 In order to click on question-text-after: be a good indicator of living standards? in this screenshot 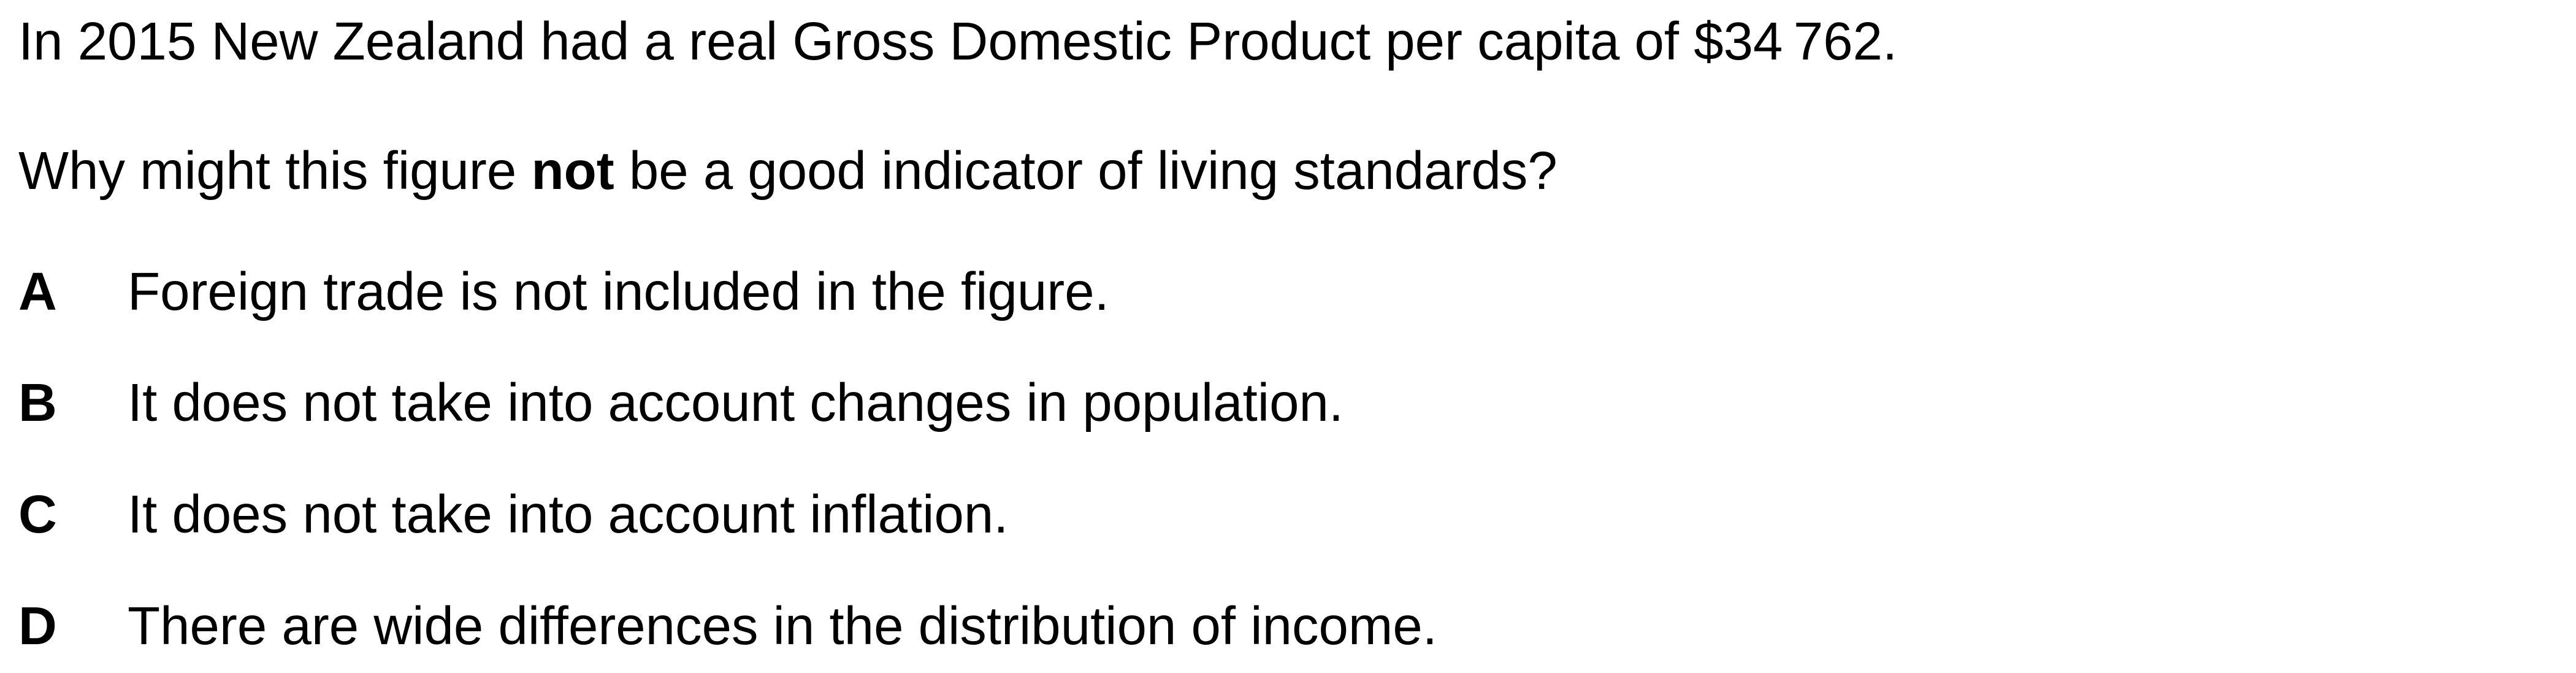, I will do `click(1085, 171)`.